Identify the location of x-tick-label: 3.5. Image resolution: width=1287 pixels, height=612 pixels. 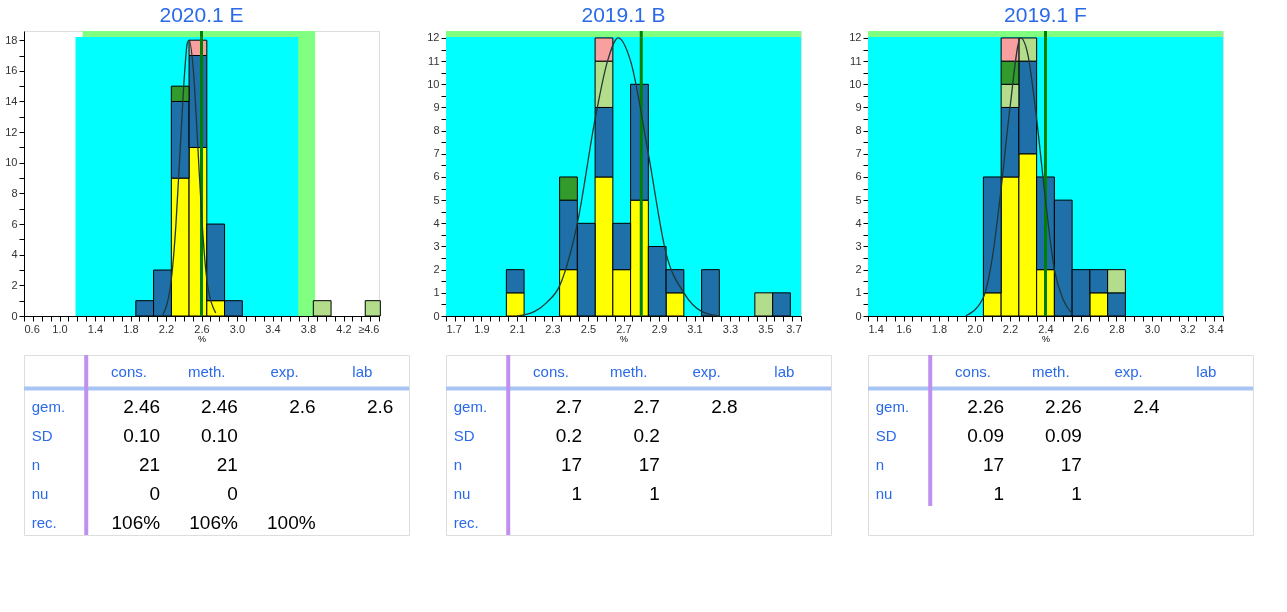
(766, 328).